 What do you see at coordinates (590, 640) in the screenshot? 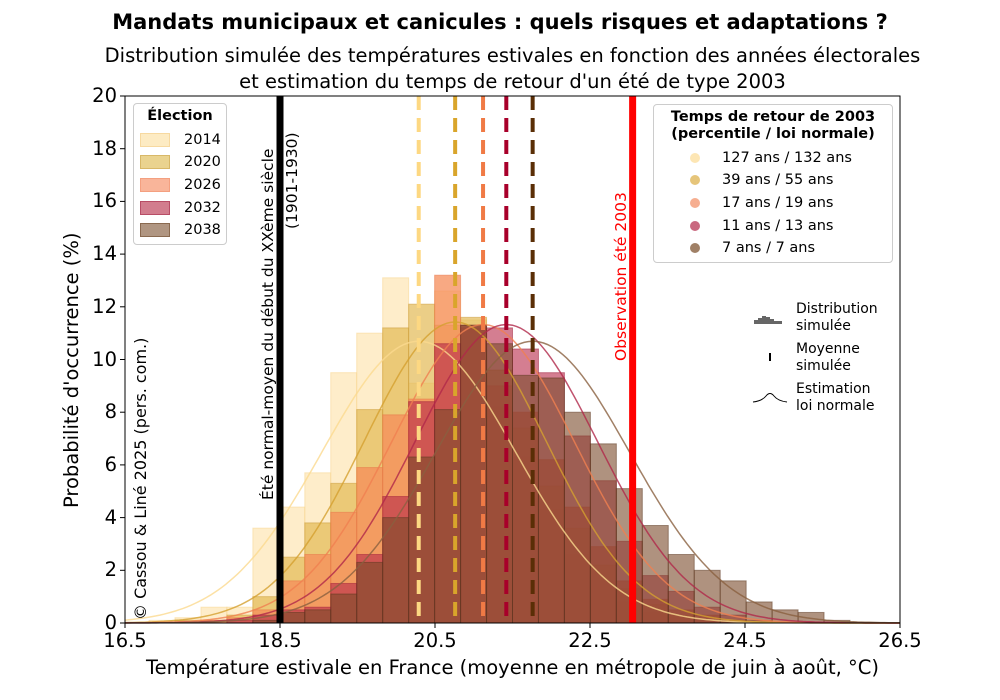
I see `x-tick-label: 22.5` at bounding box center [590, 640].